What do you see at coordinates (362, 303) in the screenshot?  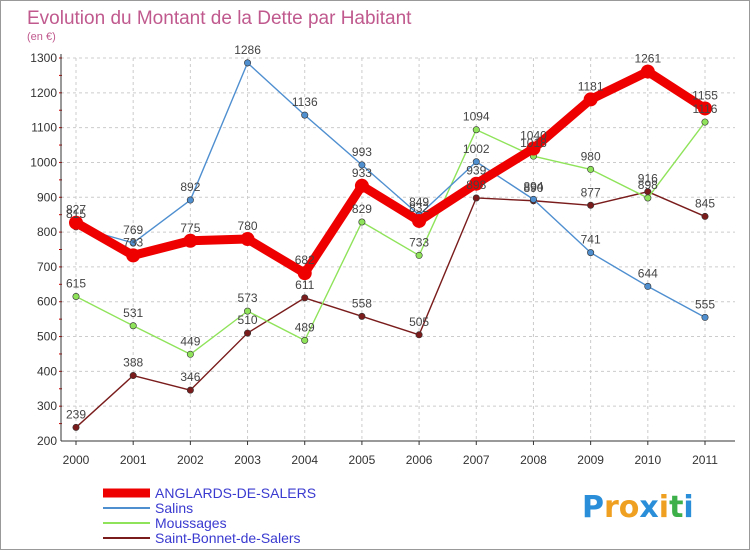 I see `data-label: 558` at bounding box center [362, 303].